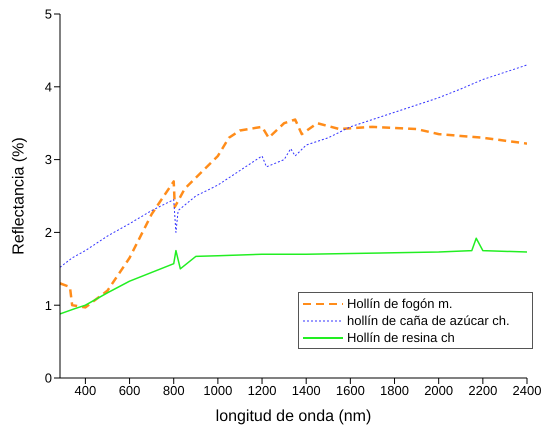 This screenshot has height=435, width=547. Describe the element at coordinates (48, 160) in the screenshot. I see `y-tick-label: 3` at that location.